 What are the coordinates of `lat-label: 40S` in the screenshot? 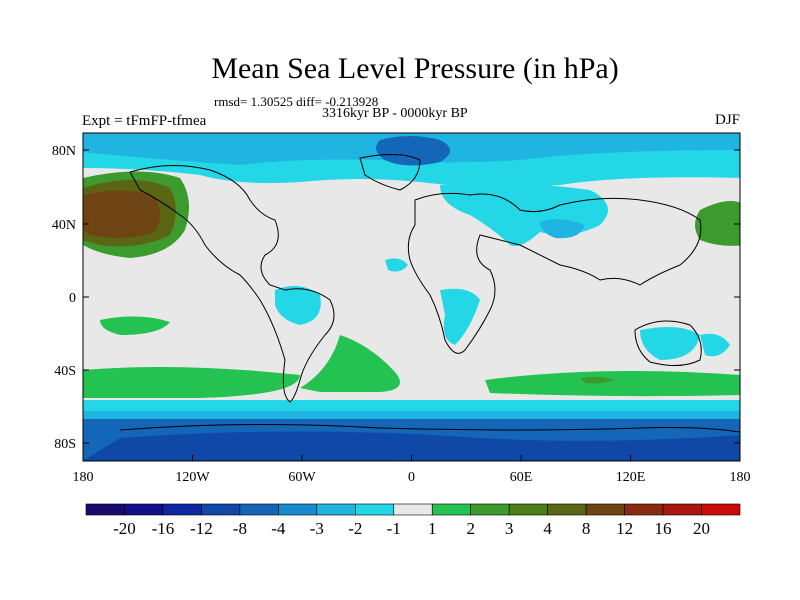 It's located at (65, 371).